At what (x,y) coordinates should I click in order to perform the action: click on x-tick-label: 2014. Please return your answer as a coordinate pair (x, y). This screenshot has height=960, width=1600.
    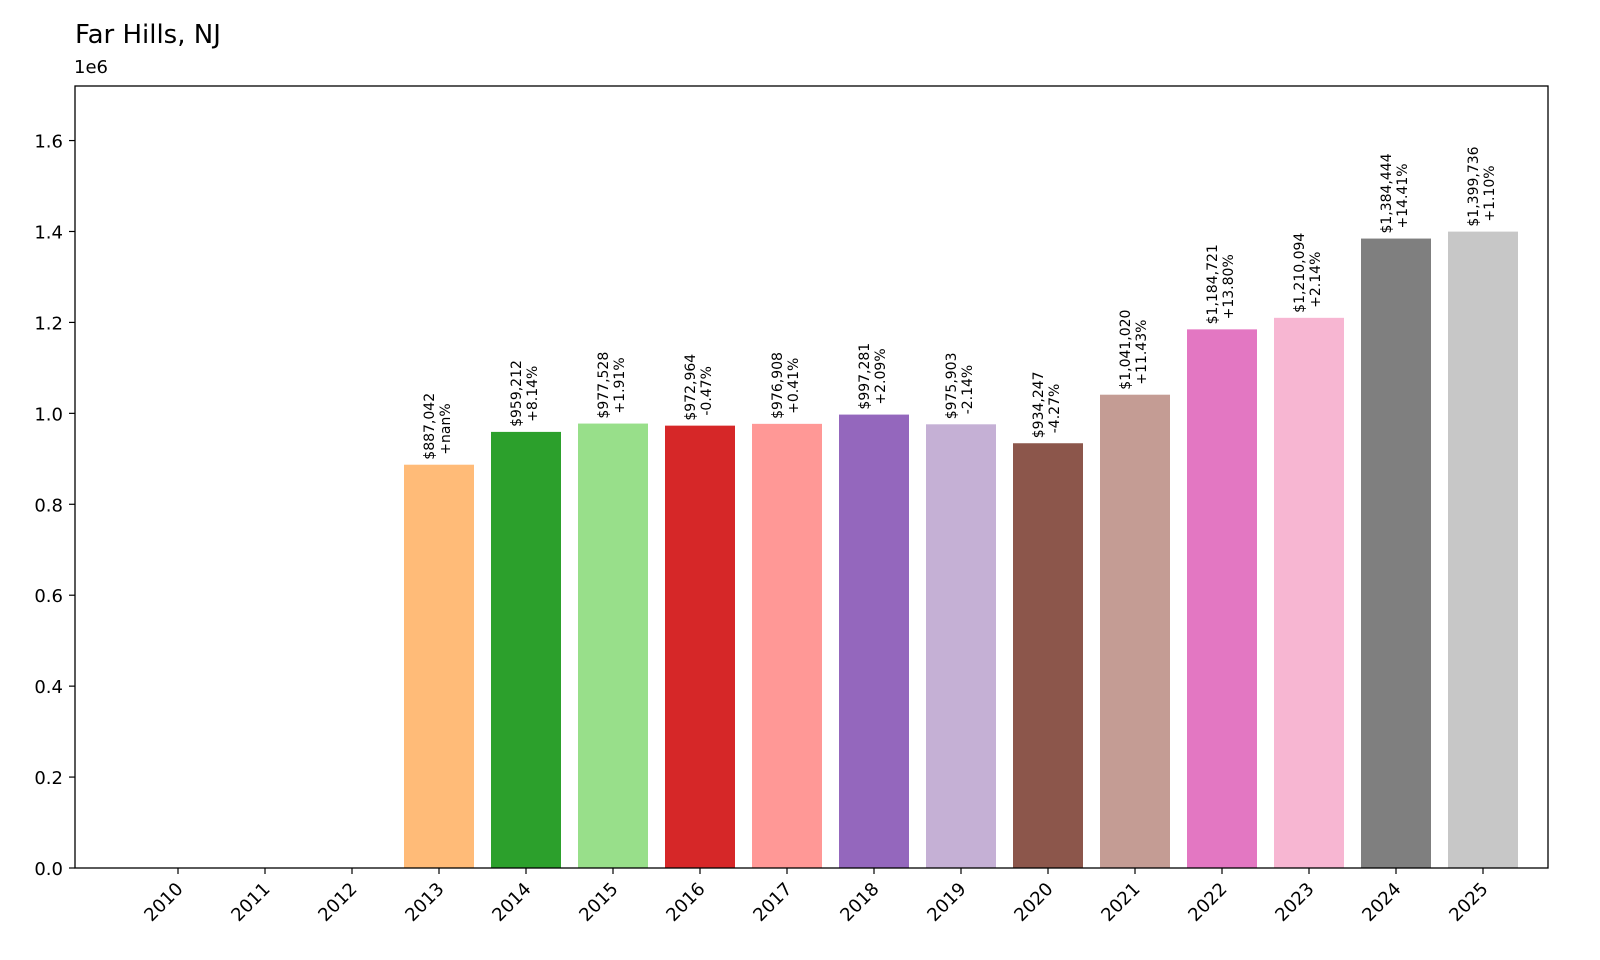
    Looking at the image, I should click on (511, 902).